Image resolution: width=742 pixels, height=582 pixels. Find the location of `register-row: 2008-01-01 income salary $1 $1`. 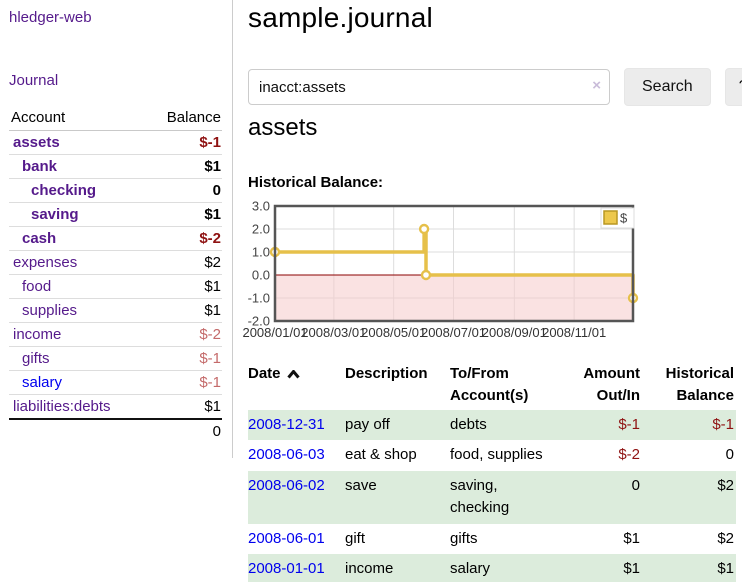

register-row: 2008-01-01 income salary $1 $1 is located at coordinates (492, 568).